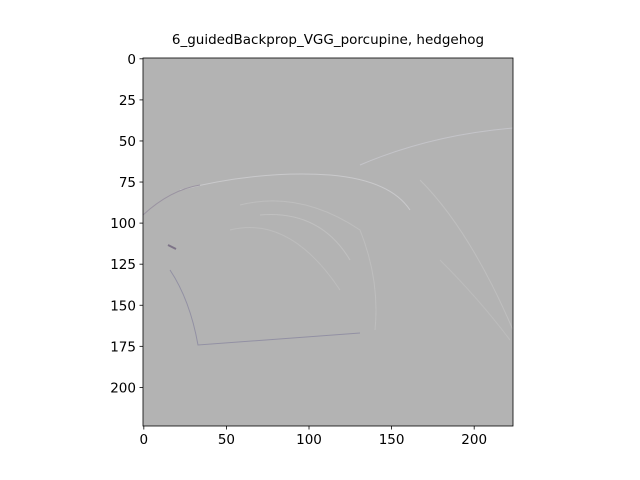 This screenshot has width=640, height=480. Describe the element at coordinates (123, 224) in the screenshot. I see `y-tick-label: 100` at that location.